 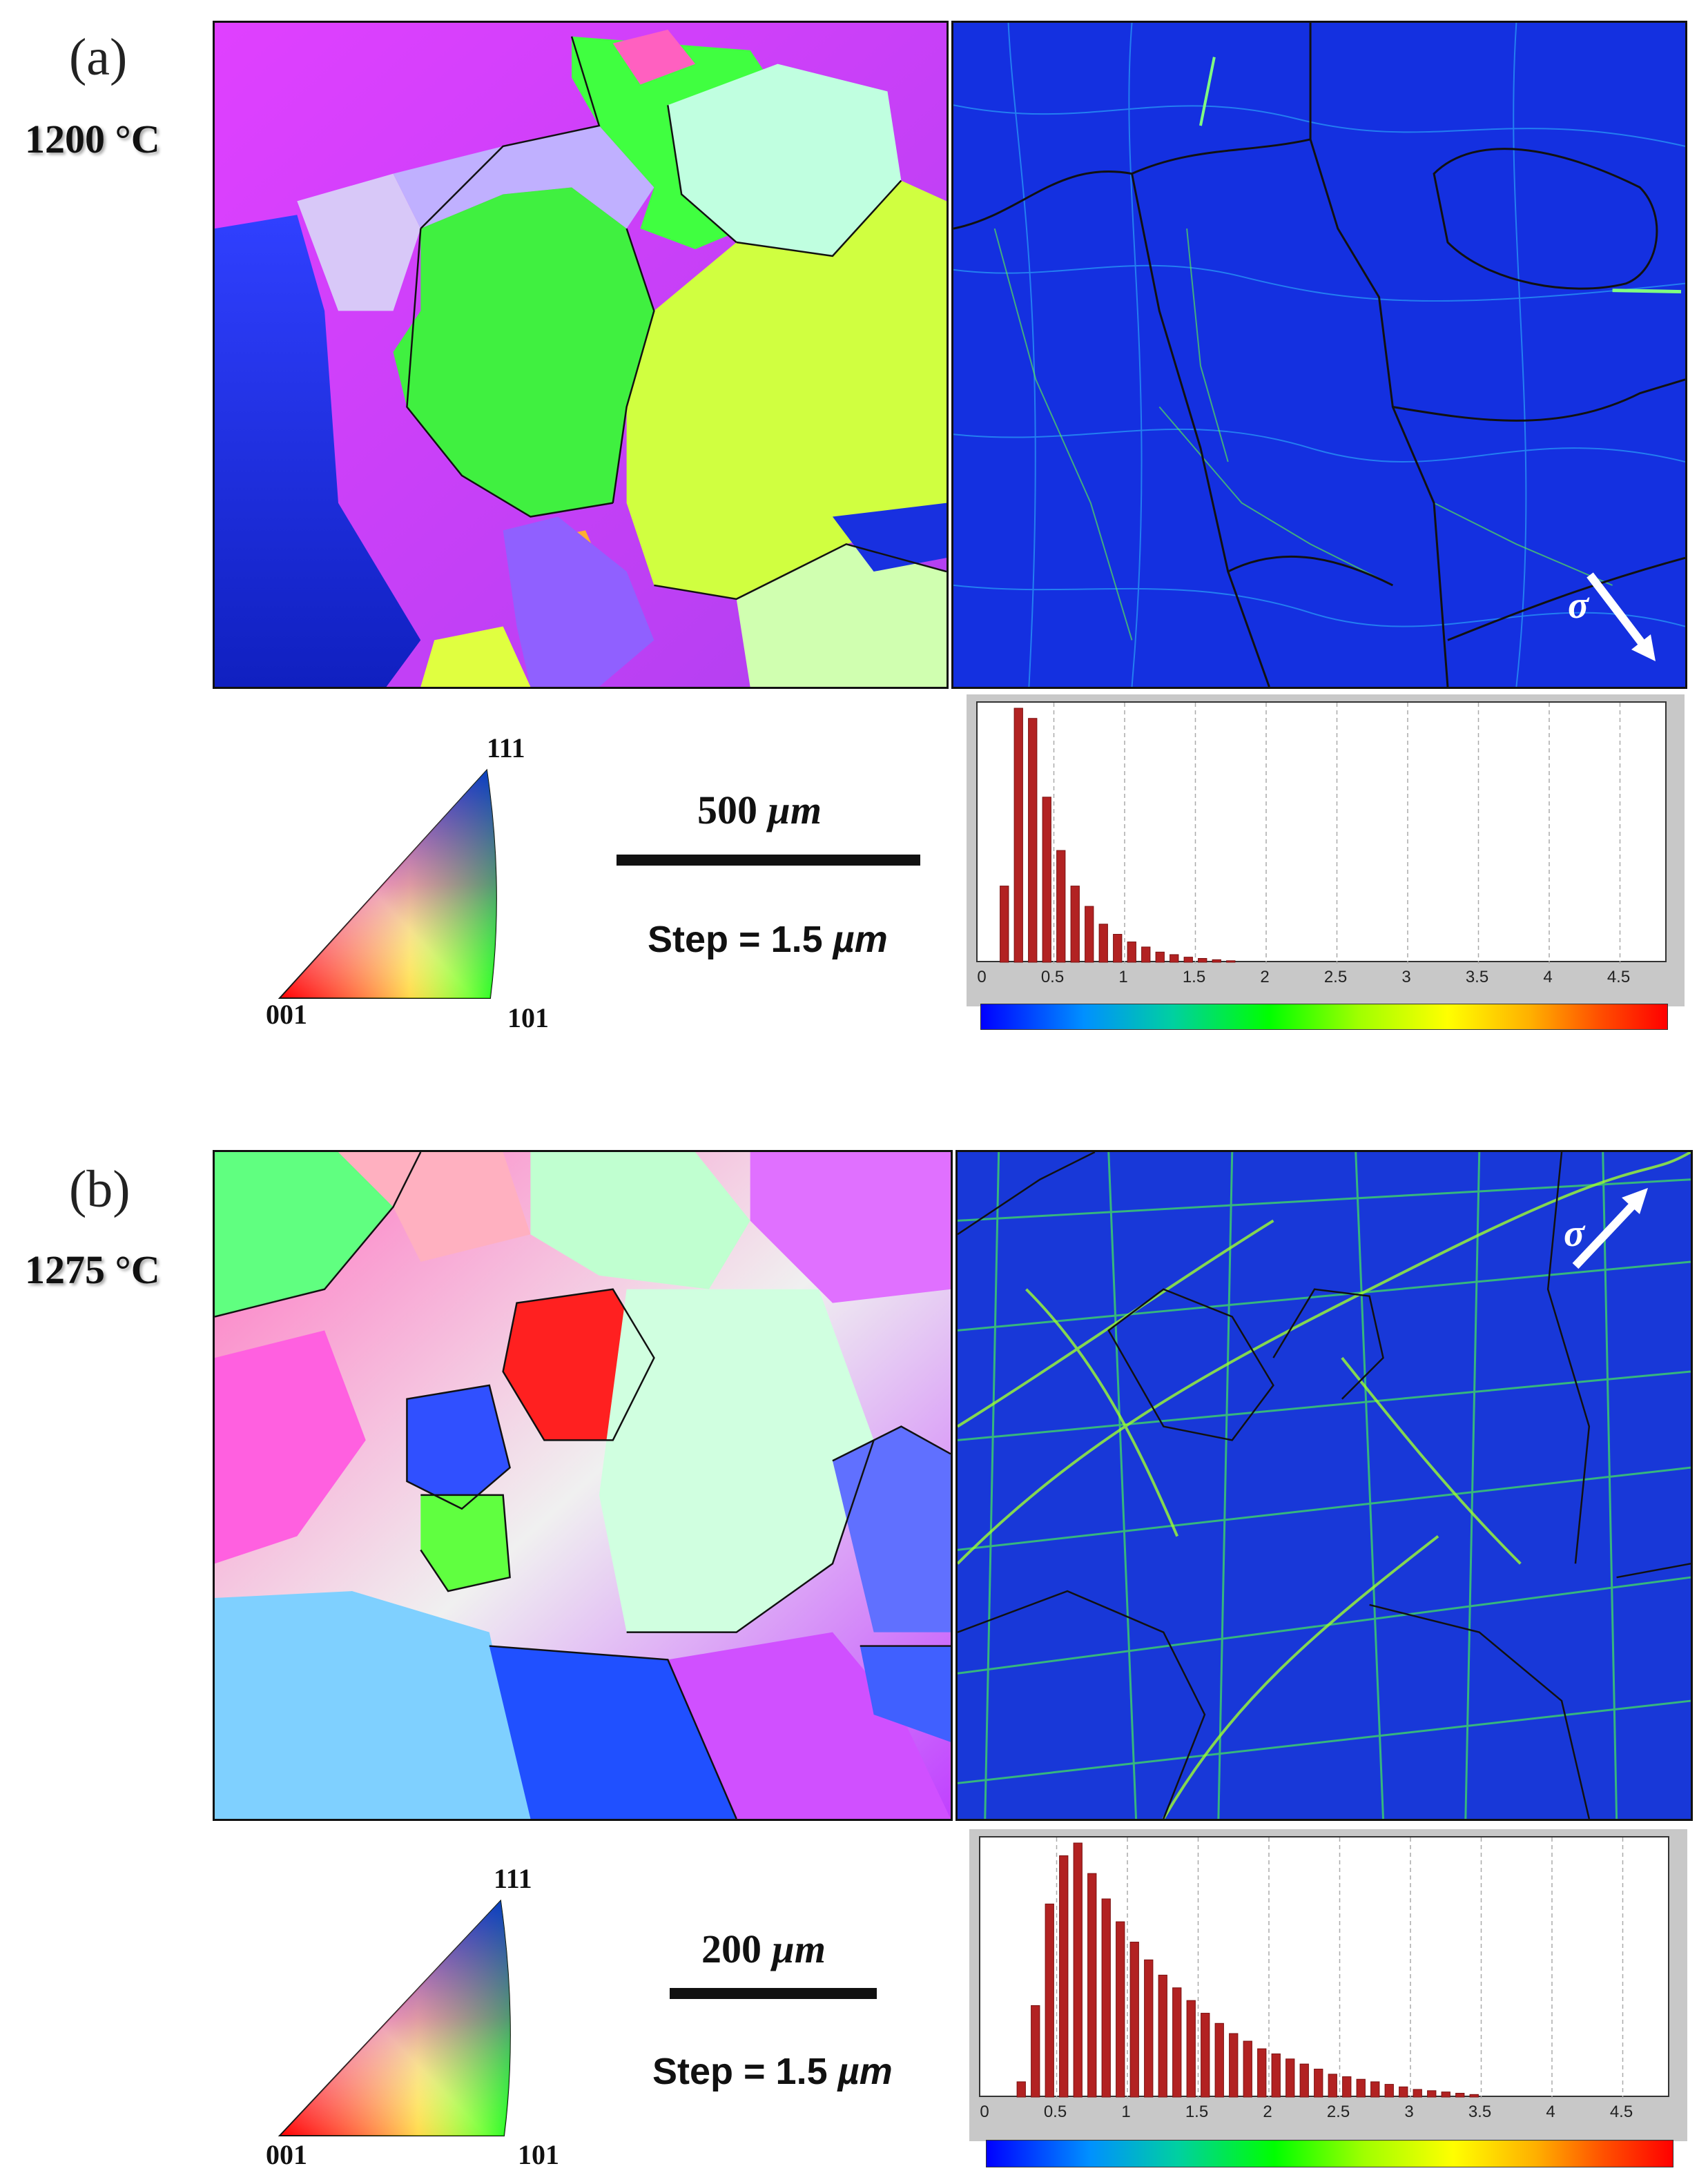 I want to click on misorientation-histogram-a: 0 0.5 1 1.5 2 2.5 3 3.5 4 4.5, so click(x=1326, y=850).